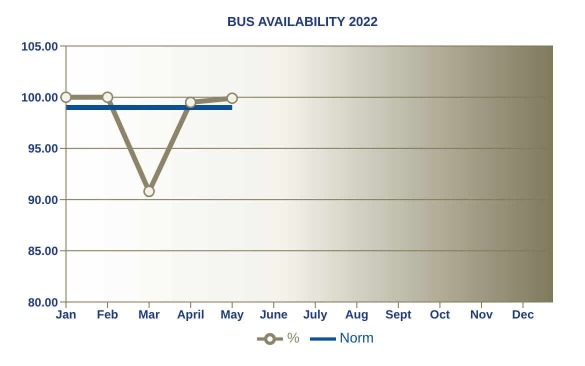 Image resolution: width=585 pixels, height=366 pixels. What do you see at coordinates (440, 315) in the screenshot?
I see `x-tick-label: Oct` at bounding box center [440, 315].